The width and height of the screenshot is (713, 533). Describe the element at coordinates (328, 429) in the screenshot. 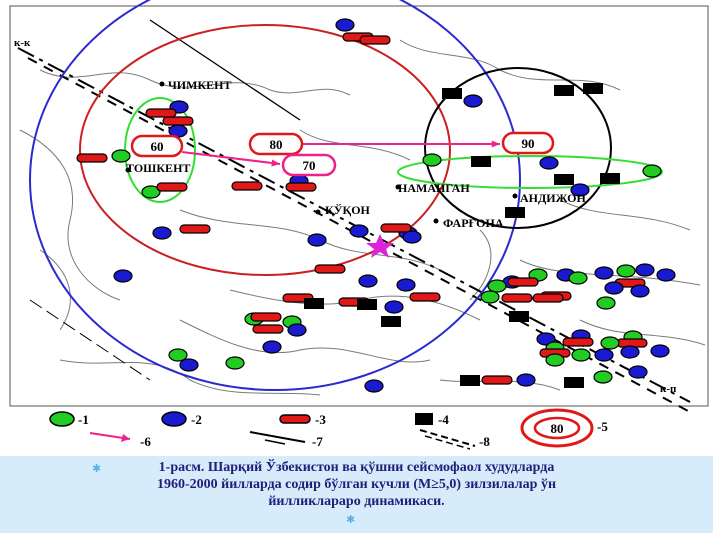

I see `map-legend: -1 -2 -3 -4 80 -5 -6 -7 -8` at that location.